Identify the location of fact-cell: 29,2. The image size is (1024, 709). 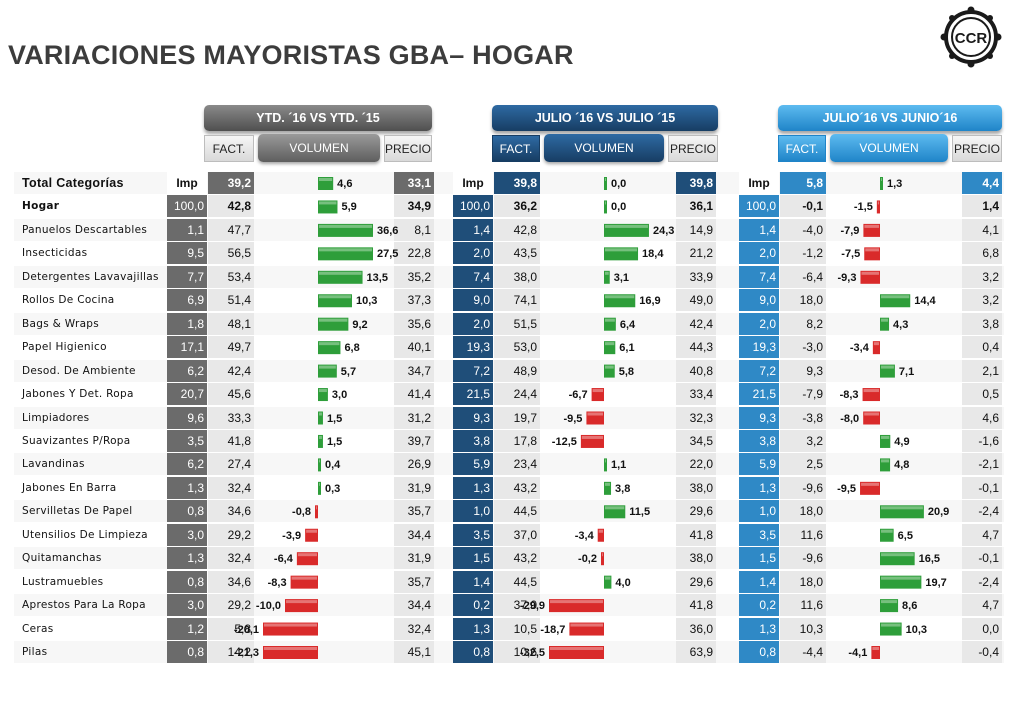
(231, 534).